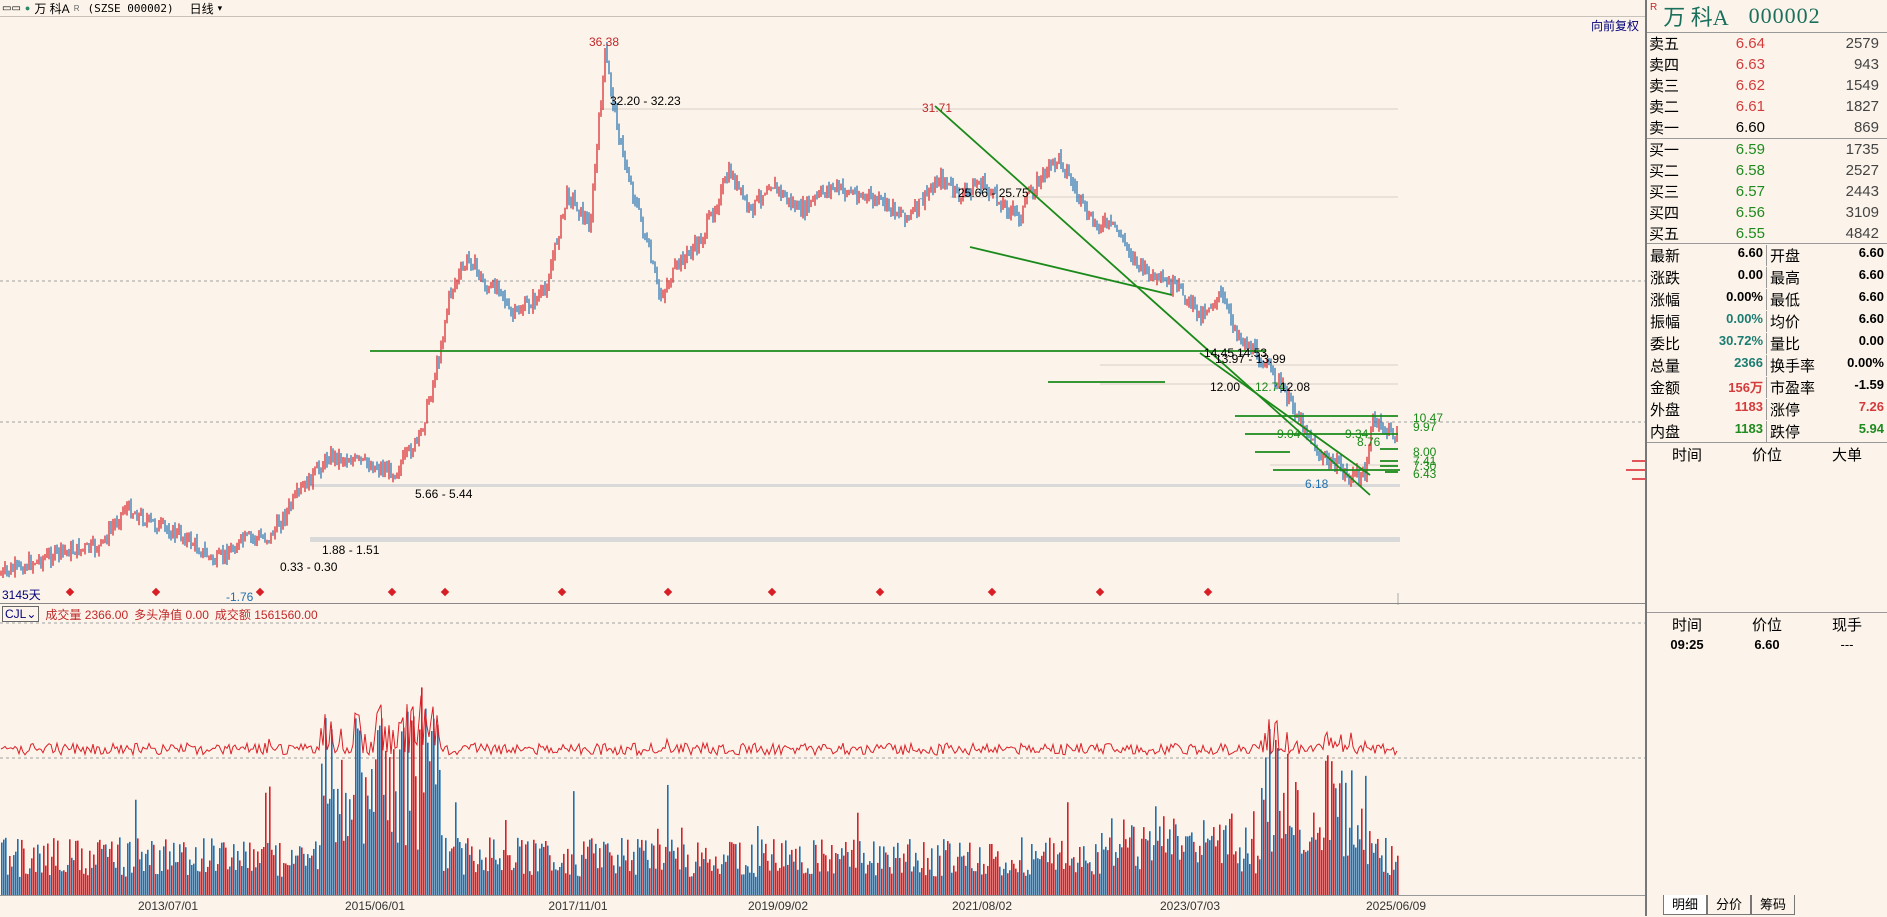  What do you see at coordinates (21, 614) in the screenshot?
I see `indicator-selector: CJL⌄` at bounding box center [21, 614].